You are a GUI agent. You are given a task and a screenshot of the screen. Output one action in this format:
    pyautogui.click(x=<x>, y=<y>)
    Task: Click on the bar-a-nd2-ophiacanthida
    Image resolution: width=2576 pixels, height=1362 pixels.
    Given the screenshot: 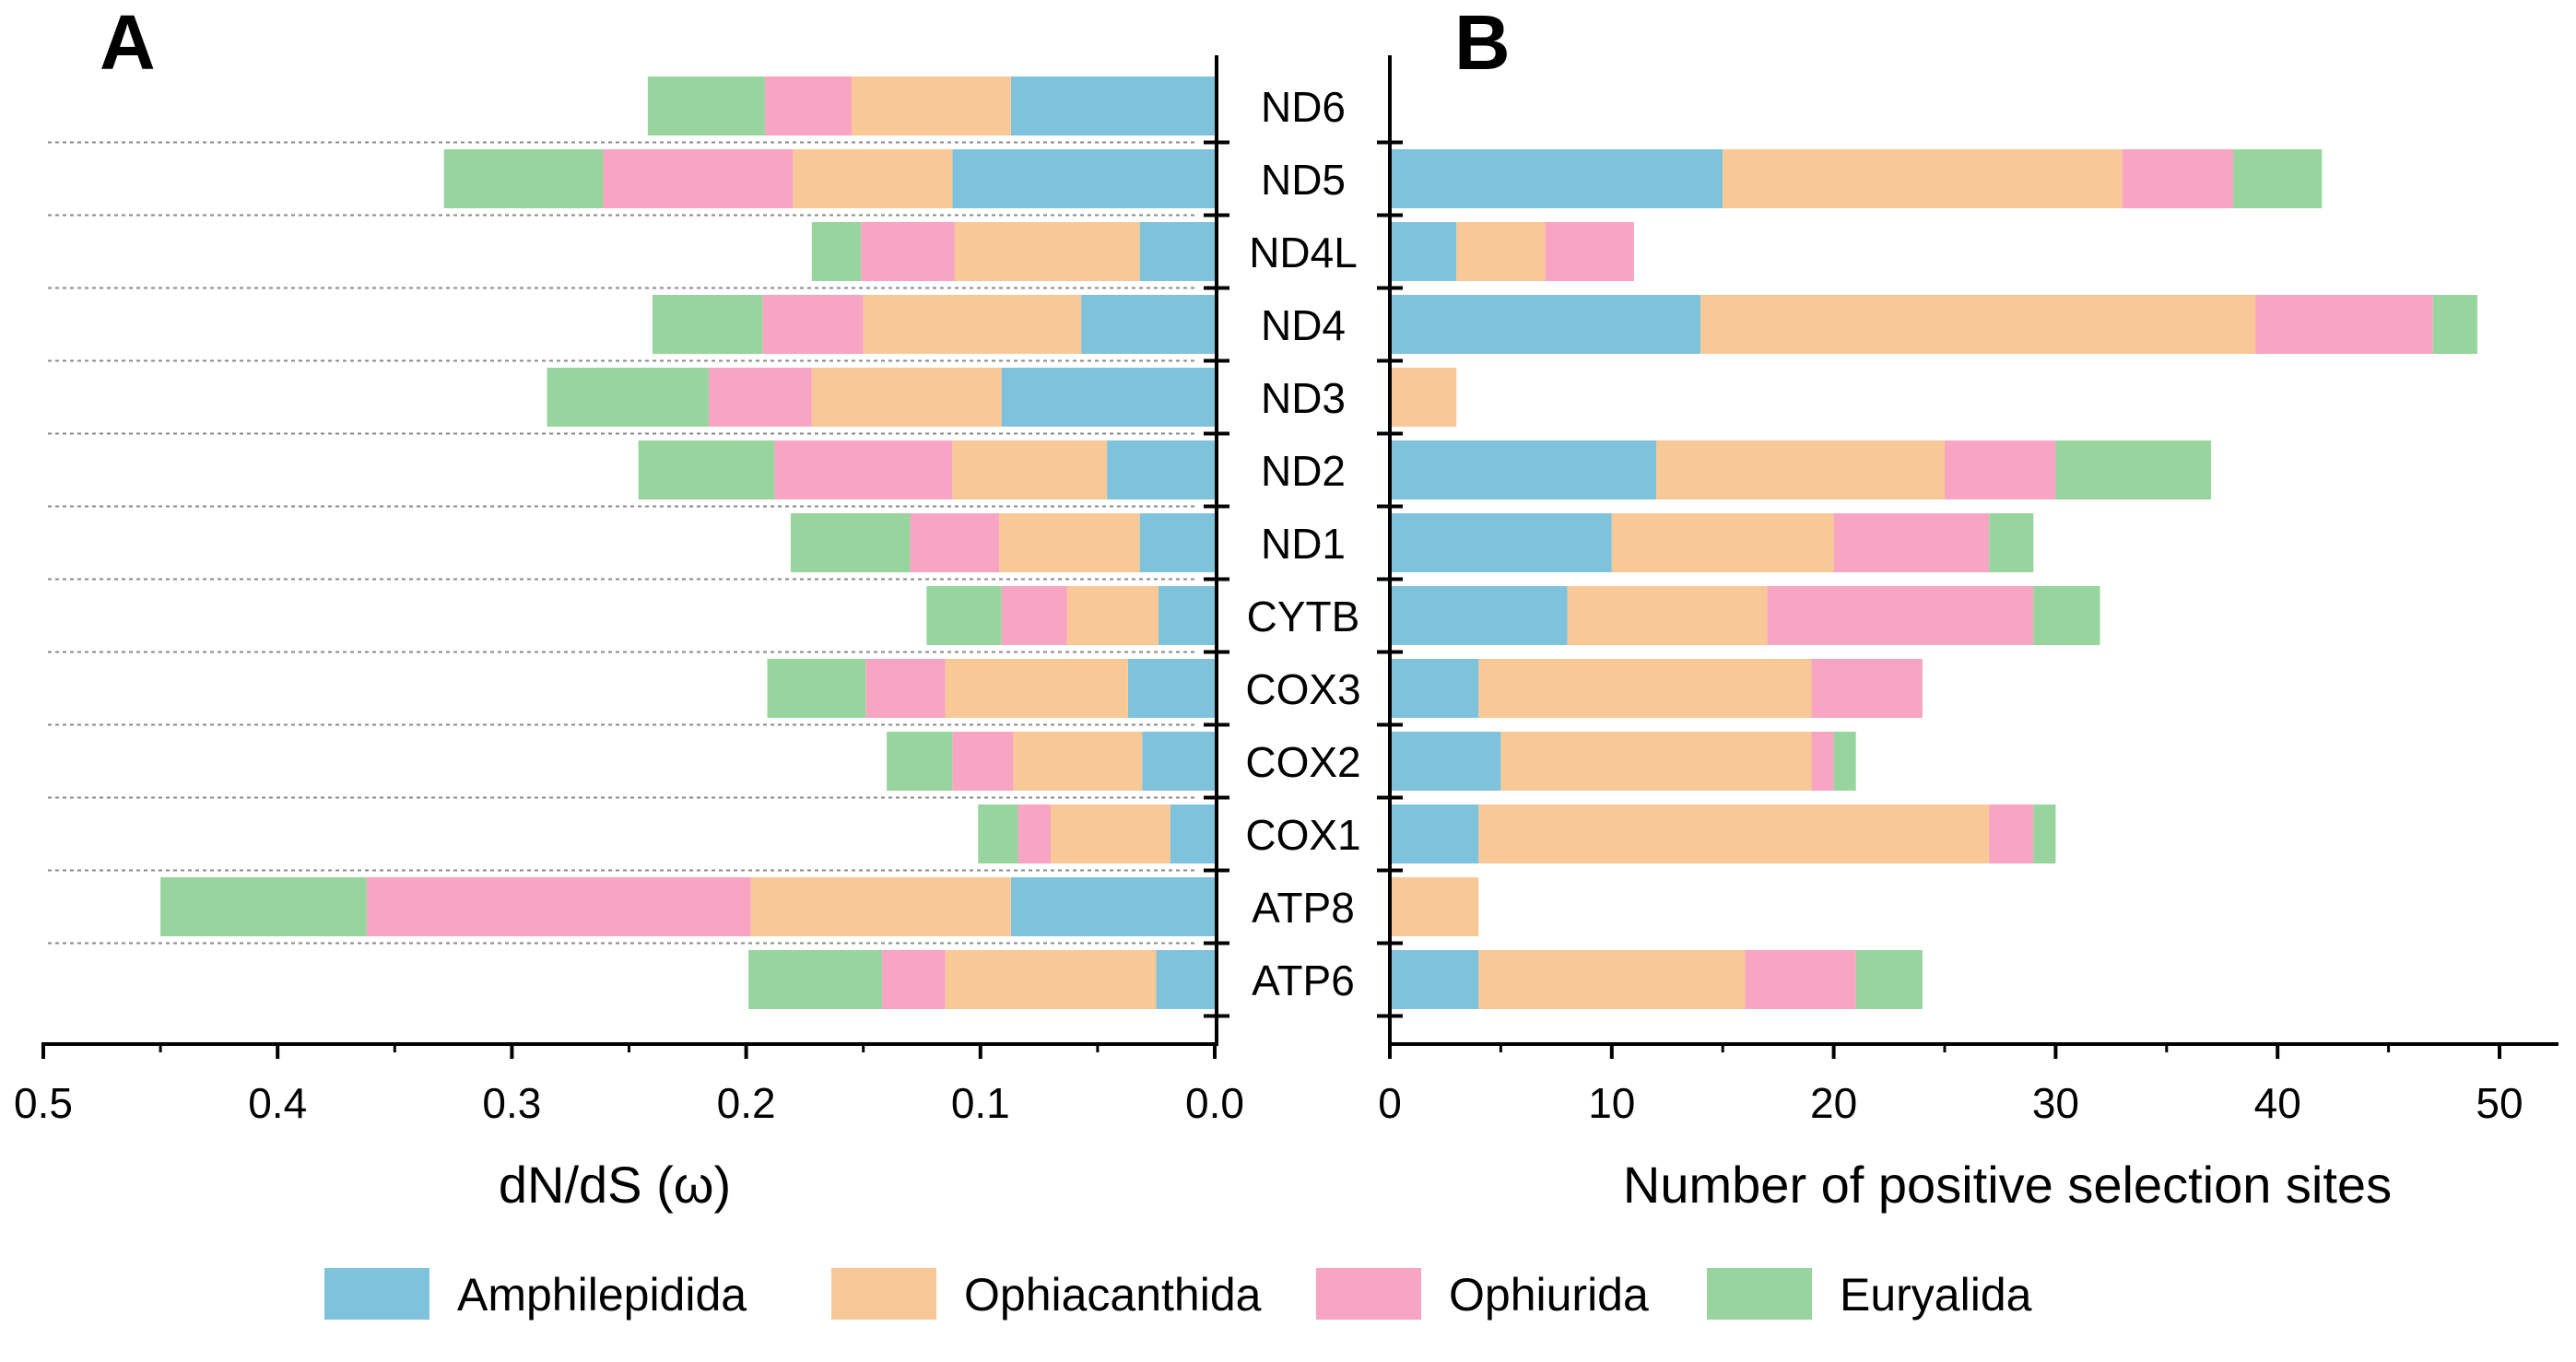 What is the action you would take?
    pyautogui.click(x=1030, y=469)
    